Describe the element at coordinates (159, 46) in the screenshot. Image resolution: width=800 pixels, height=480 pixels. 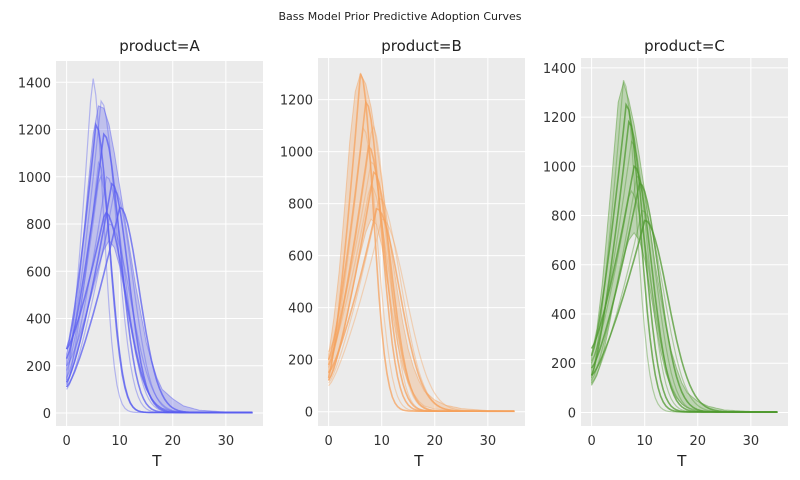
I see `panel-title: product=A` at that location.